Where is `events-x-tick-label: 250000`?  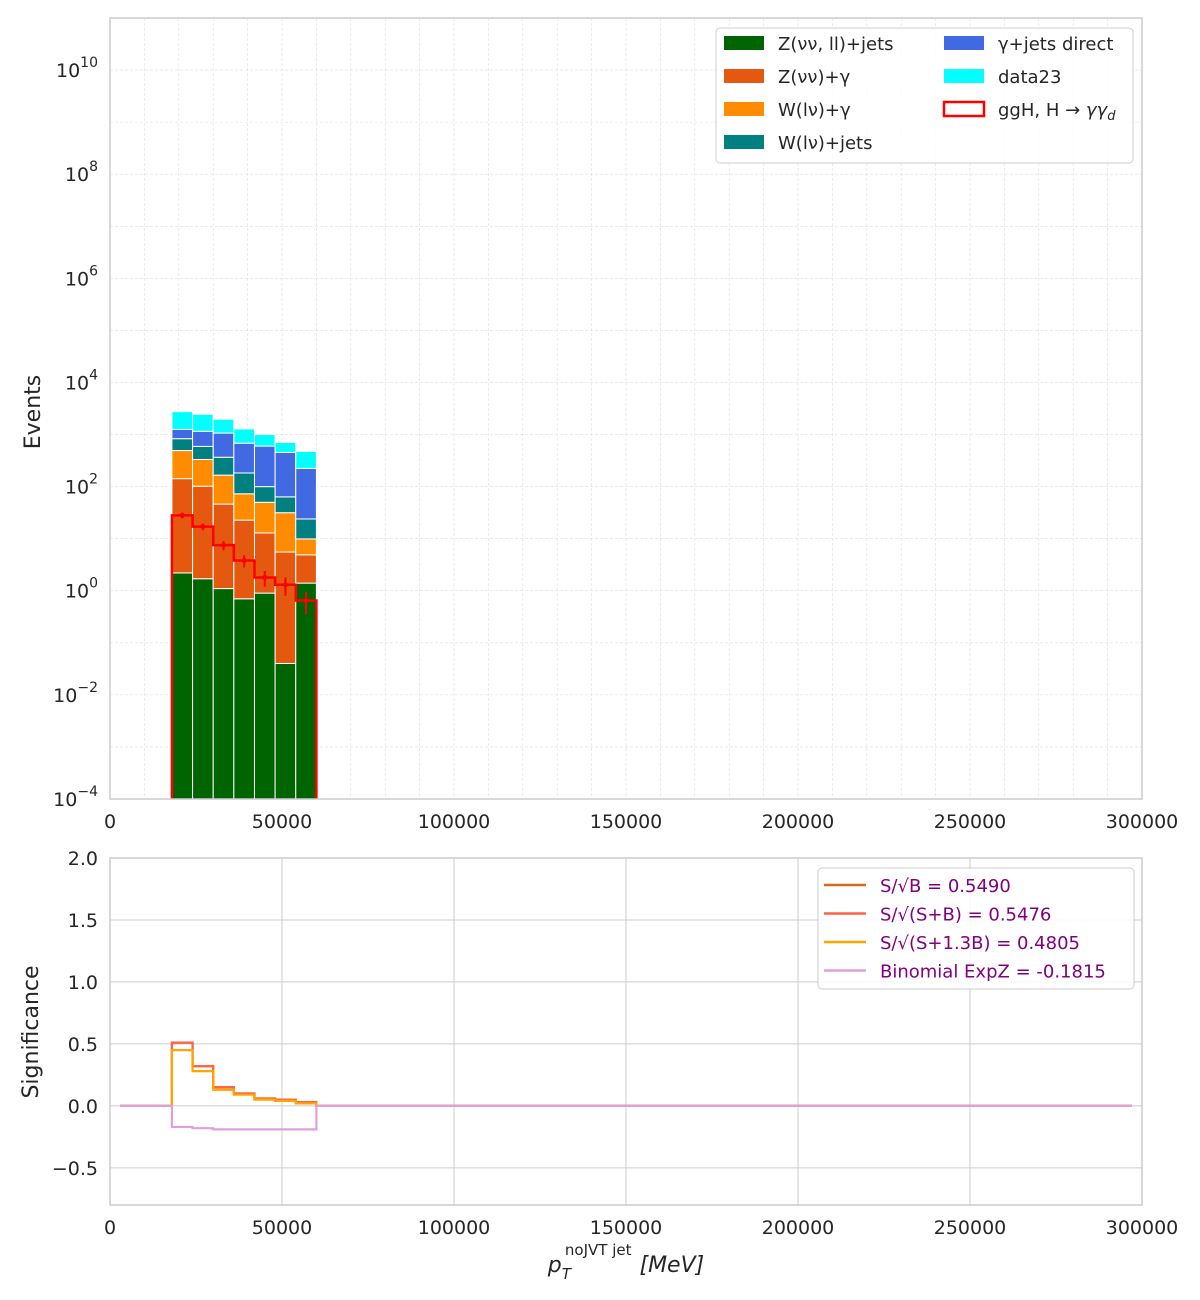
events-x-tick-label: 250000 is located at coordinates (970, 822).